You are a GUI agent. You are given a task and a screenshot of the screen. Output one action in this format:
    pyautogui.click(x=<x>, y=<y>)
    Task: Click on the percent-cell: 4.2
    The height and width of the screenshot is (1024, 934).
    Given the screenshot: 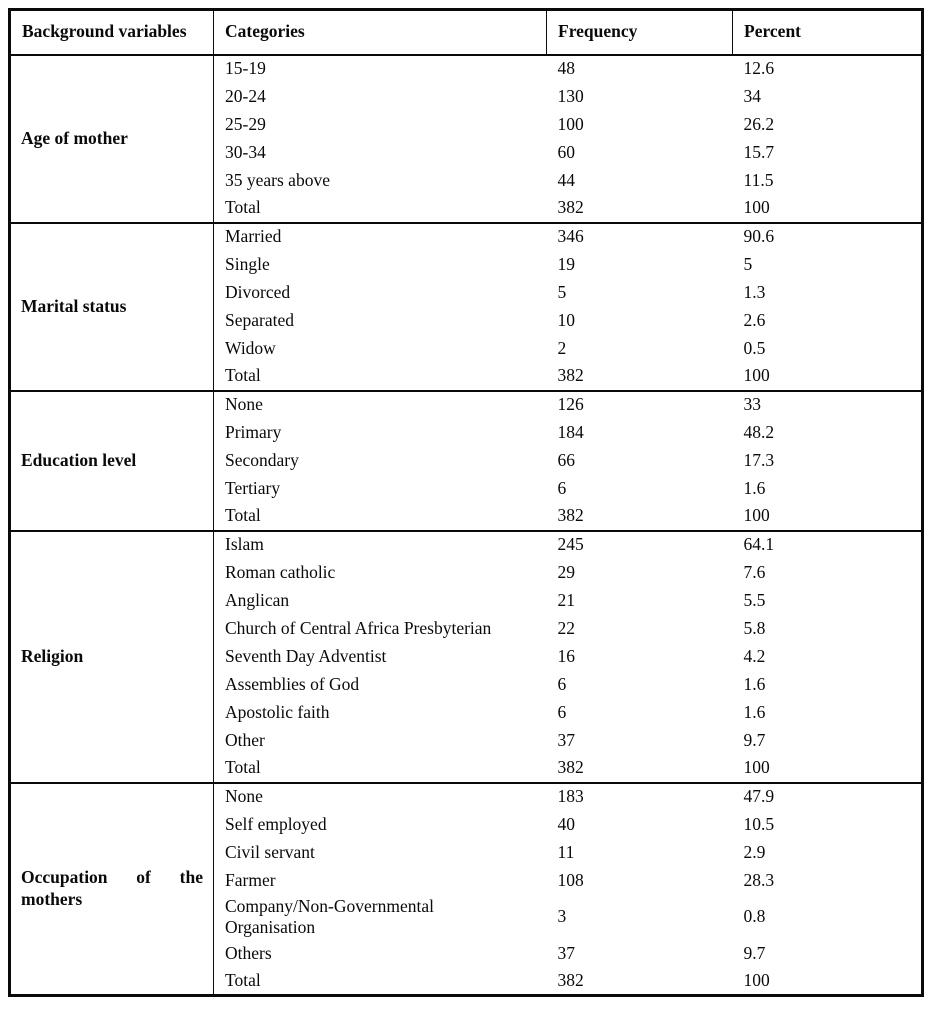 What is the action you would take?
    pyautogui.click(x=754, y=655)
    